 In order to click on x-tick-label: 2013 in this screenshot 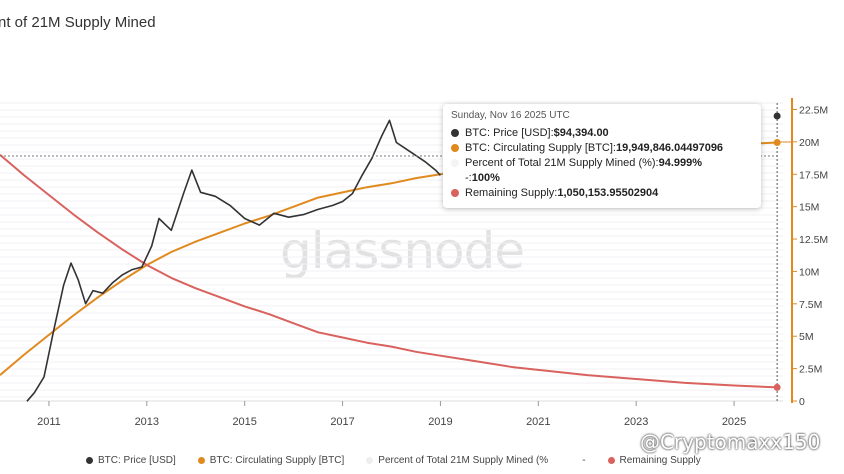, I will do `click(147, 422)`.